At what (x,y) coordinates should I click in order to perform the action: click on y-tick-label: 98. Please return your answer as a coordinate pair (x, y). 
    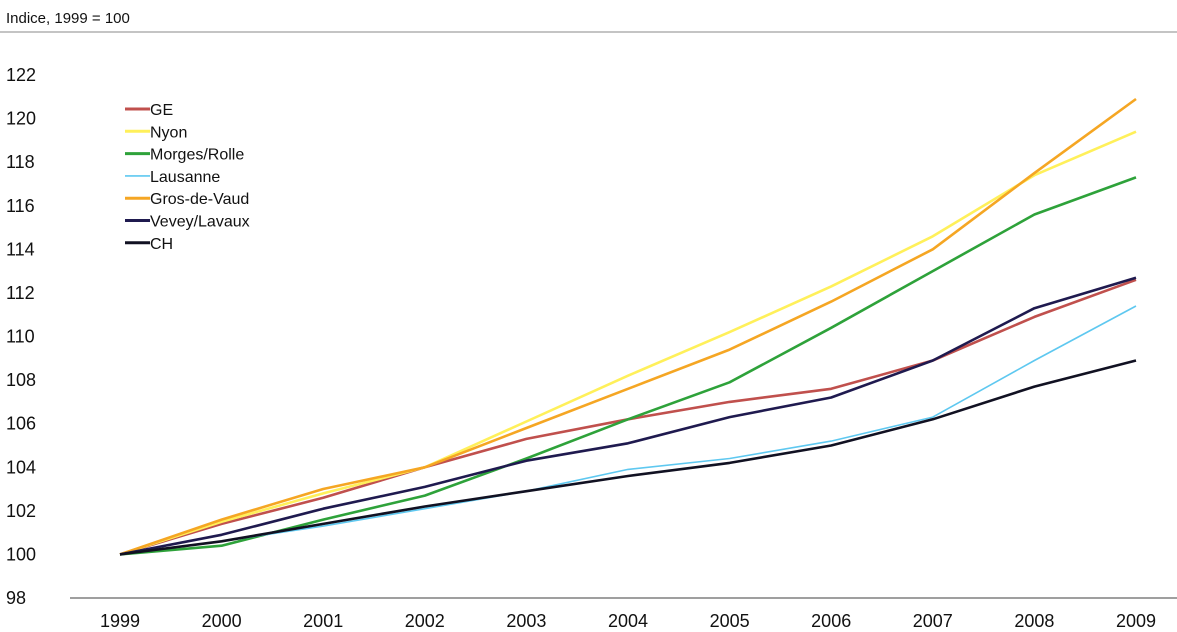
    Looking at the image, I should click on (16, 598).